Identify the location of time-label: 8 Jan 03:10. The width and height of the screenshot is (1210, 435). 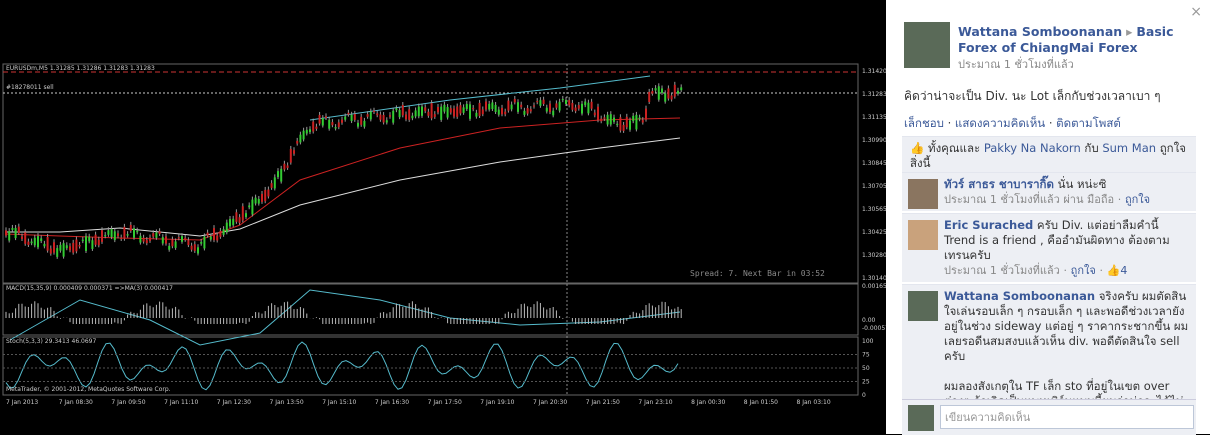
(814, 402).